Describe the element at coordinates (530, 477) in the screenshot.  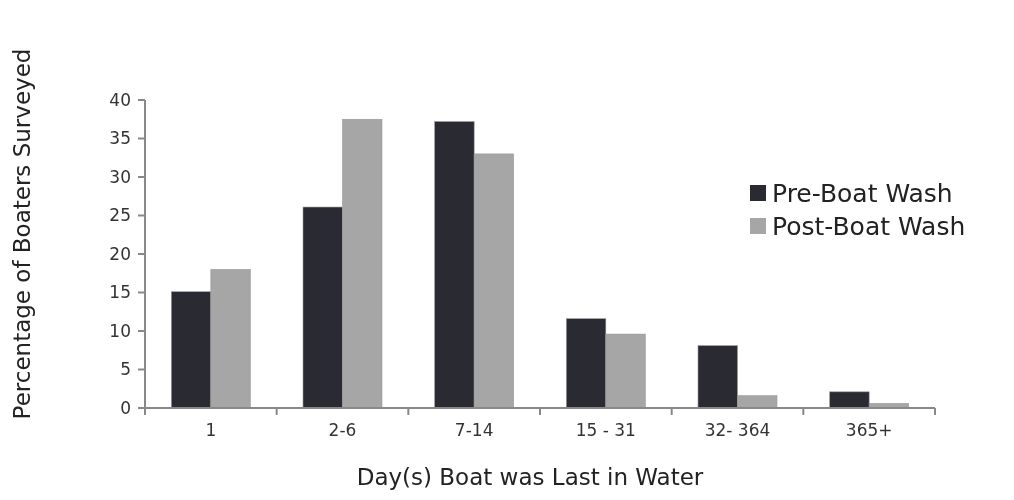
I see `x-axis-title: Day(s) Boat was Last in Water` at that location.